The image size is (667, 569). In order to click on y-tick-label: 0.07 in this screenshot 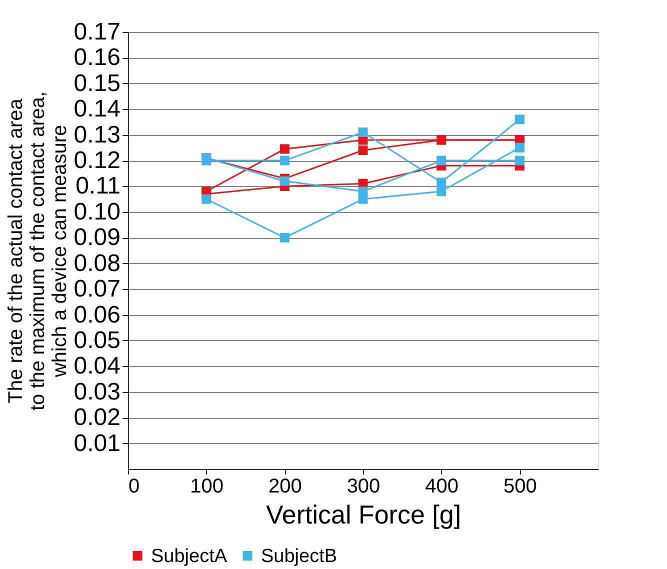, I will do `click(97, 289)`.